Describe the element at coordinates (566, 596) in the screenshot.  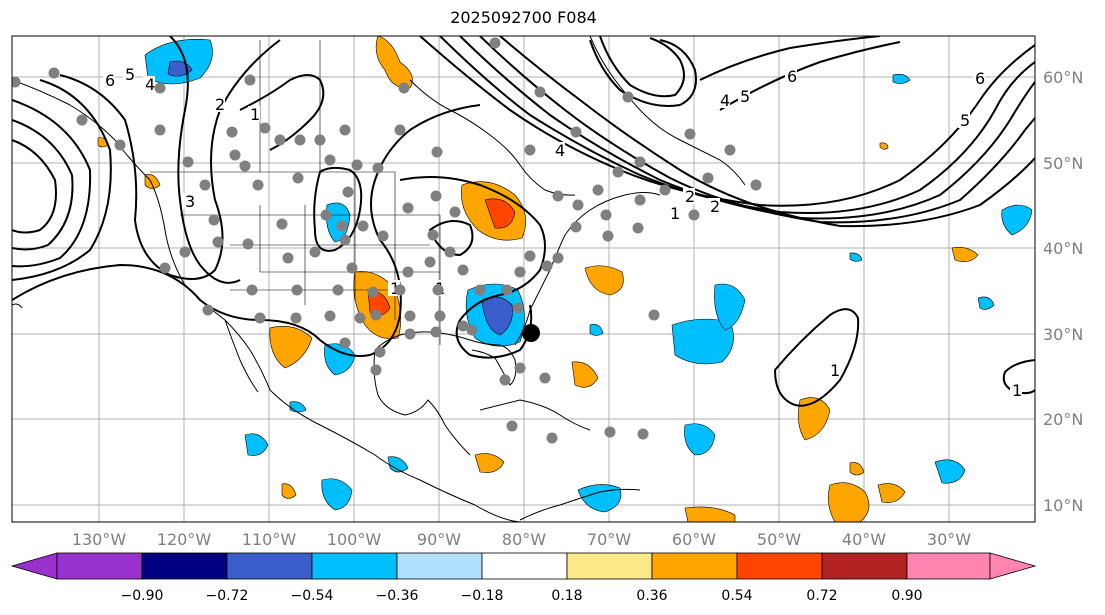
I see `colorbar-tick-label: 0.18` at that location.